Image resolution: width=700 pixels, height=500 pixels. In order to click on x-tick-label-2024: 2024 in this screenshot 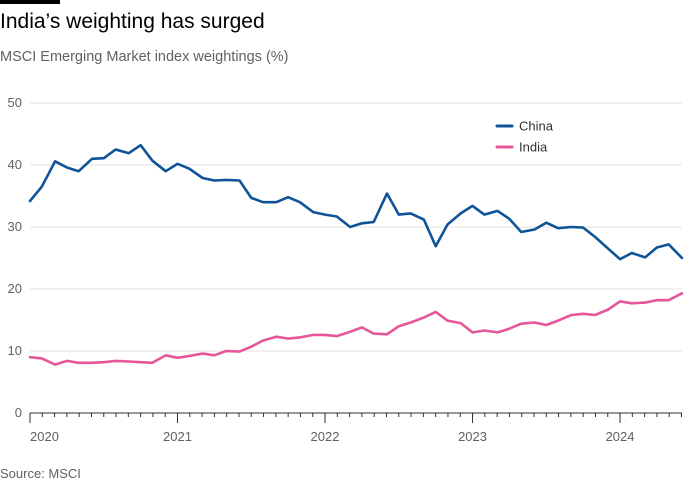, I will do `click(620, 436)`.